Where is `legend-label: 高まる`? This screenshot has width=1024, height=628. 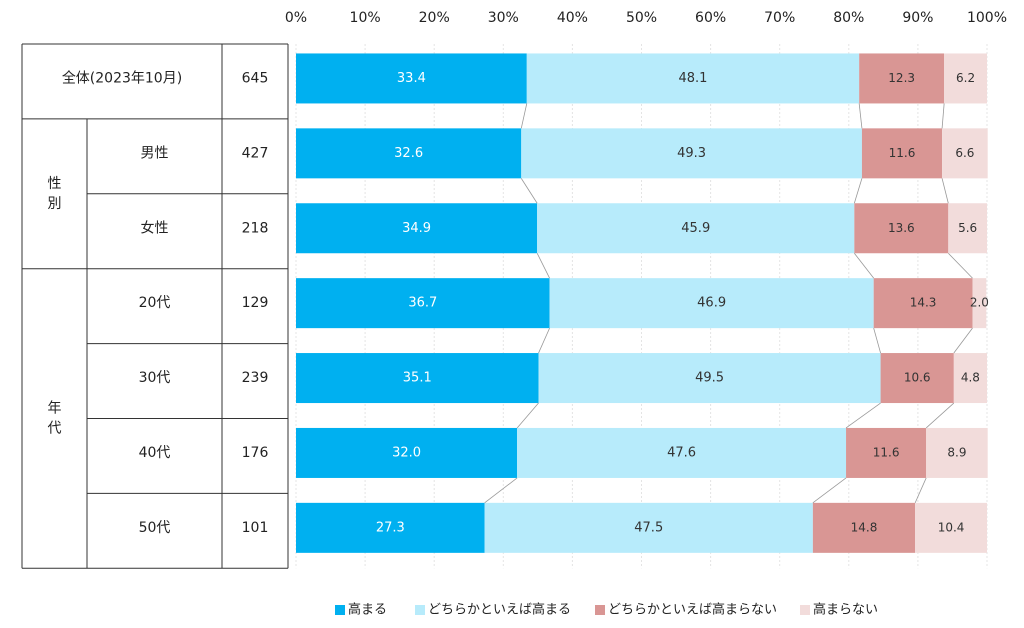
legend-label: 高まる is located at coordinates (367, 610).